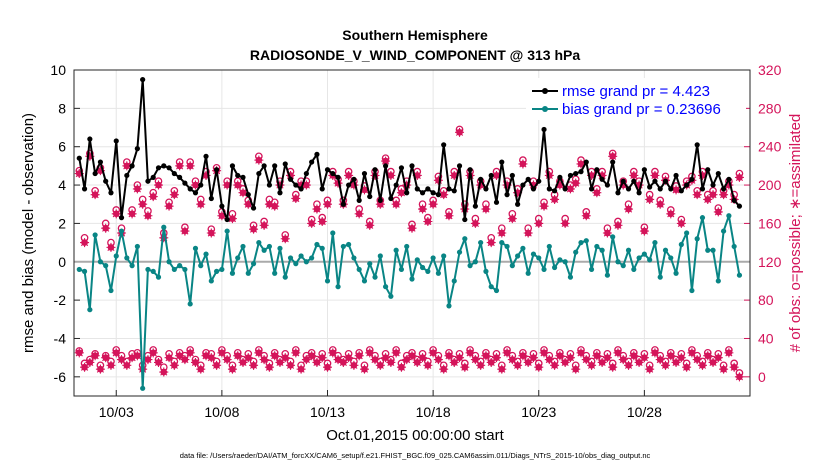  Describe the element at coordinates (415, 35) in the screenshot. I see `chart-title: Southern Hemisphere` at that location.